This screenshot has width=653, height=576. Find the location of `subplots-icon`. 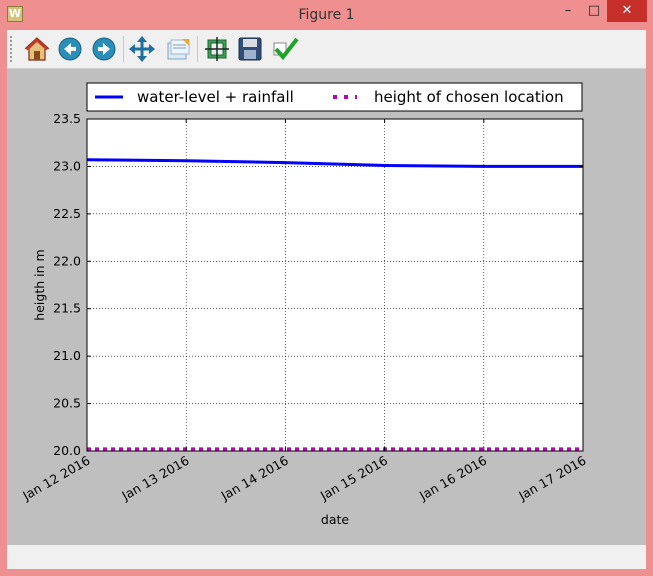

subplots-icon is located at coordinates (217, 49).